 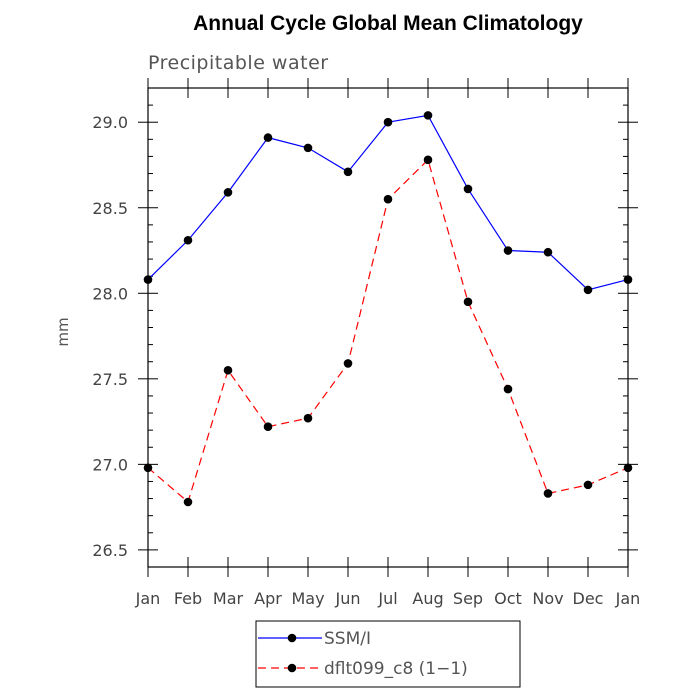 What do you see at coordinates (307, 598) in the screenshot?
I see `x-tick-label: May` at bounding box center [307, 598].